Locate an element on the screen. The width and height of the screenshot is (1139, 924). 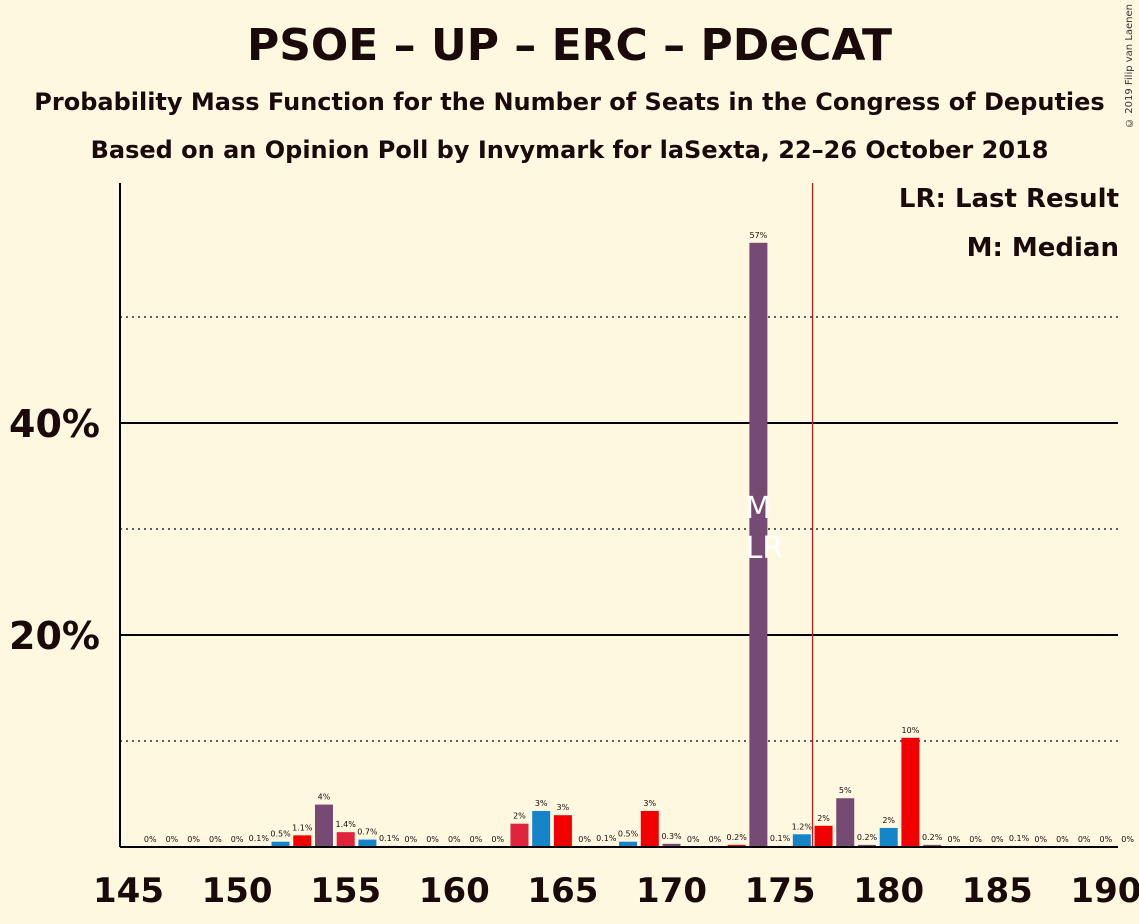
bar-data-label: 5% is located at coordinates (845, 790).